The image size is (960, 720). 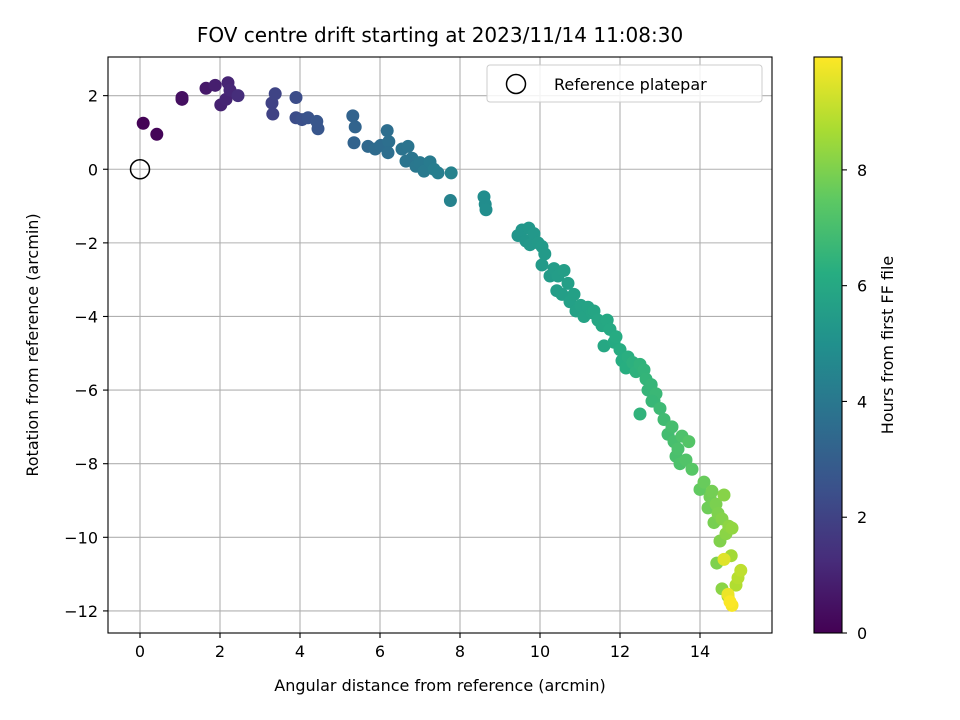 I want to click on colorbar-gradient, so click(x=828, y=345).